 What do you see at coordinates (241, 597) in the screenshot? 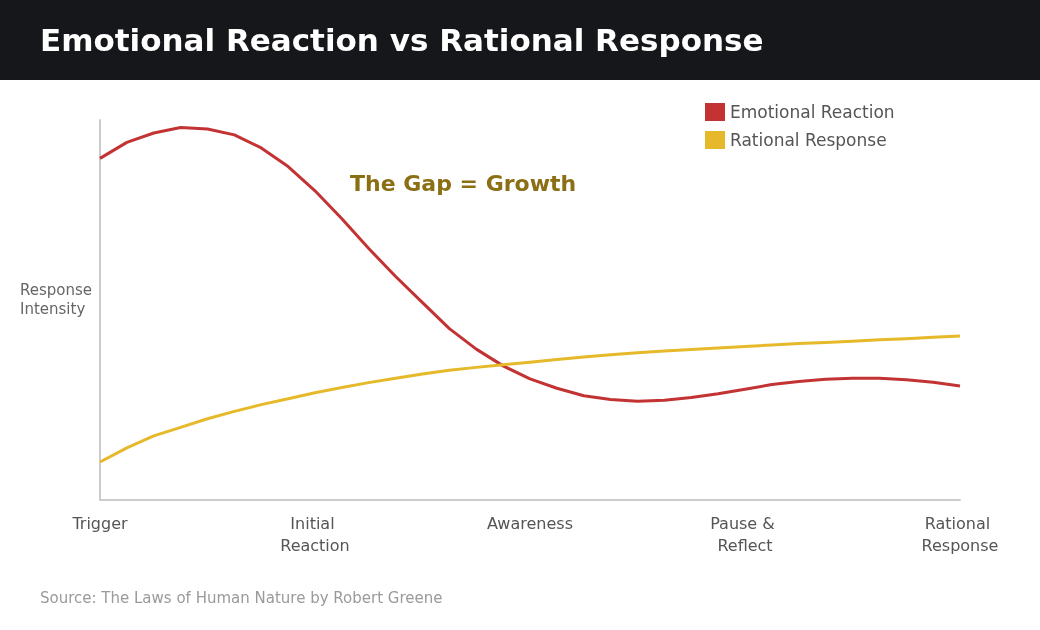
I see `source-note: Source: The Laws of Human Nature by Robert Greene` at bounding box center [241, 597].